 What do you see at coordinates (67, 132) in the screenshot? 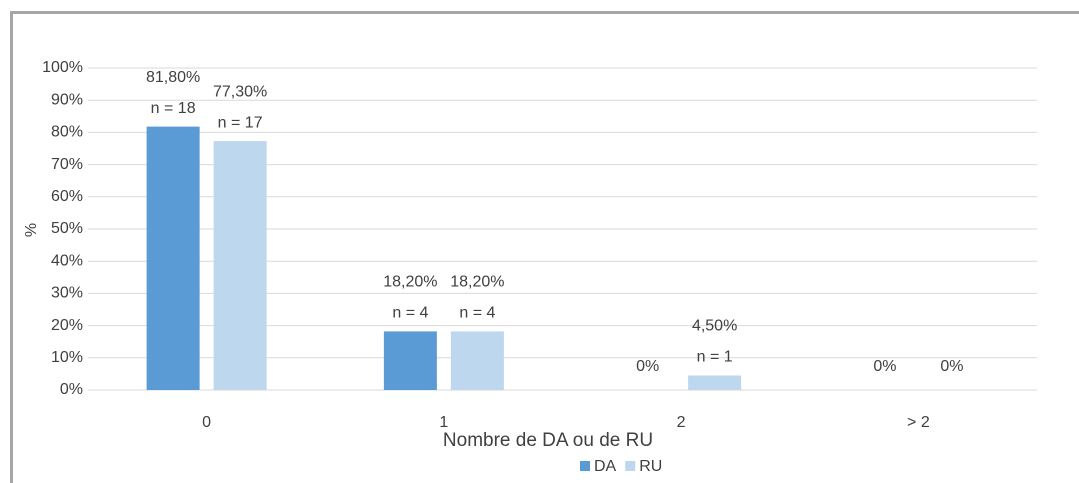
I see `y-tick-label: 80%` at bounding box center [67, 132].